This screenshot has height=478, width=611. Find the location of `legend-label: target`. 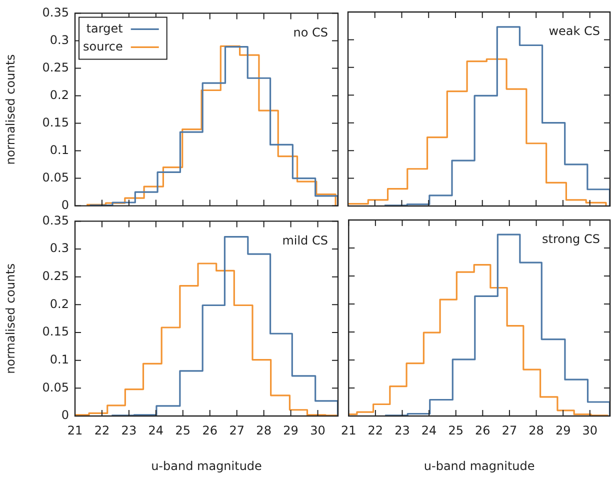

legend-label: target is located at coordinates (105, 28).